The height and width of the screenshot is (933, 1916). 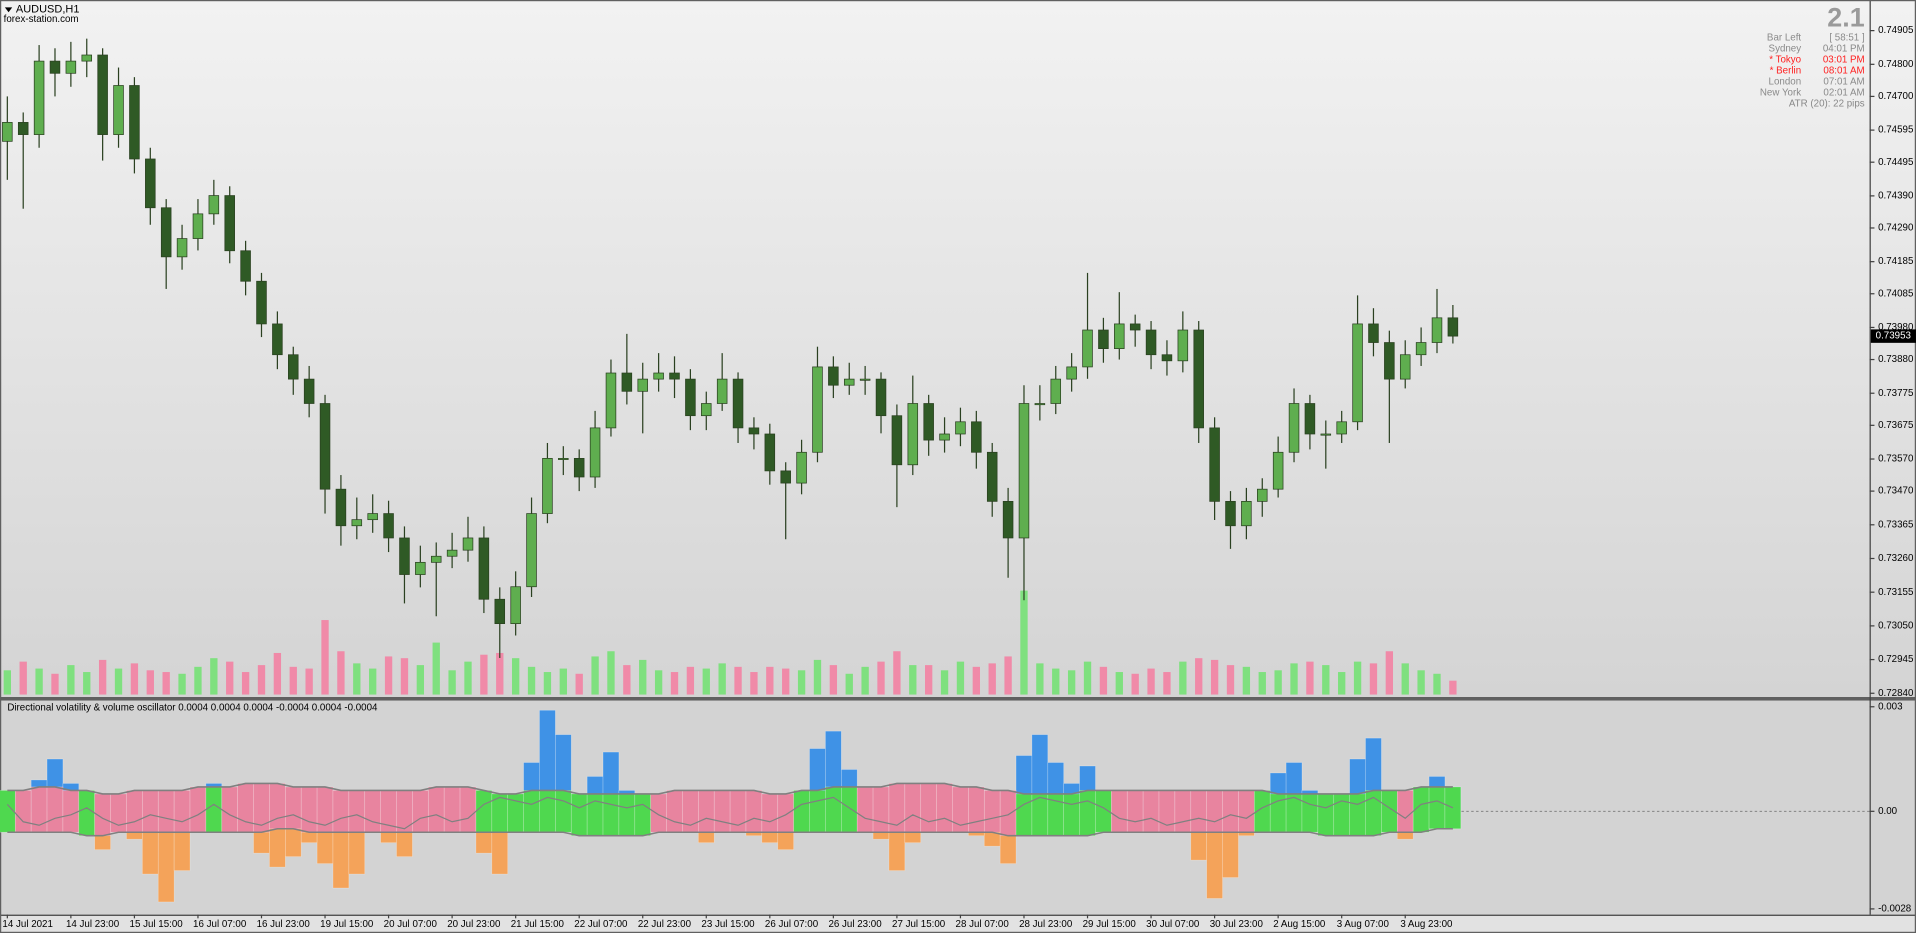 What do you see at coordinates (157, 924) in the screenshot?
I see `x-tick-label: 15 Jul 15:00` at bounding box center [157, 924].